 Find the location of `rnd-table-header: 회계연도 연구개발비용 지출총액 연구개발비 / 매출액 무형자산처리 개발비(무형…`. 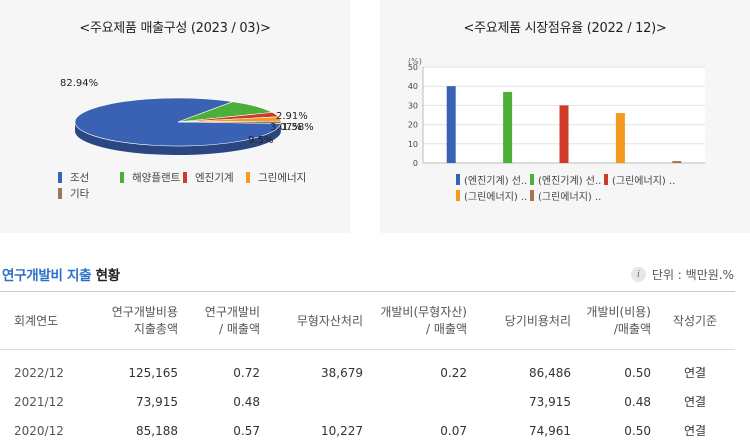

rnd-table-header: 회계연도 연구개발비용 지출총액 연구개발비 / 매출액 무형자산처리 개발비(무형… is located at coordinates (367, 321).